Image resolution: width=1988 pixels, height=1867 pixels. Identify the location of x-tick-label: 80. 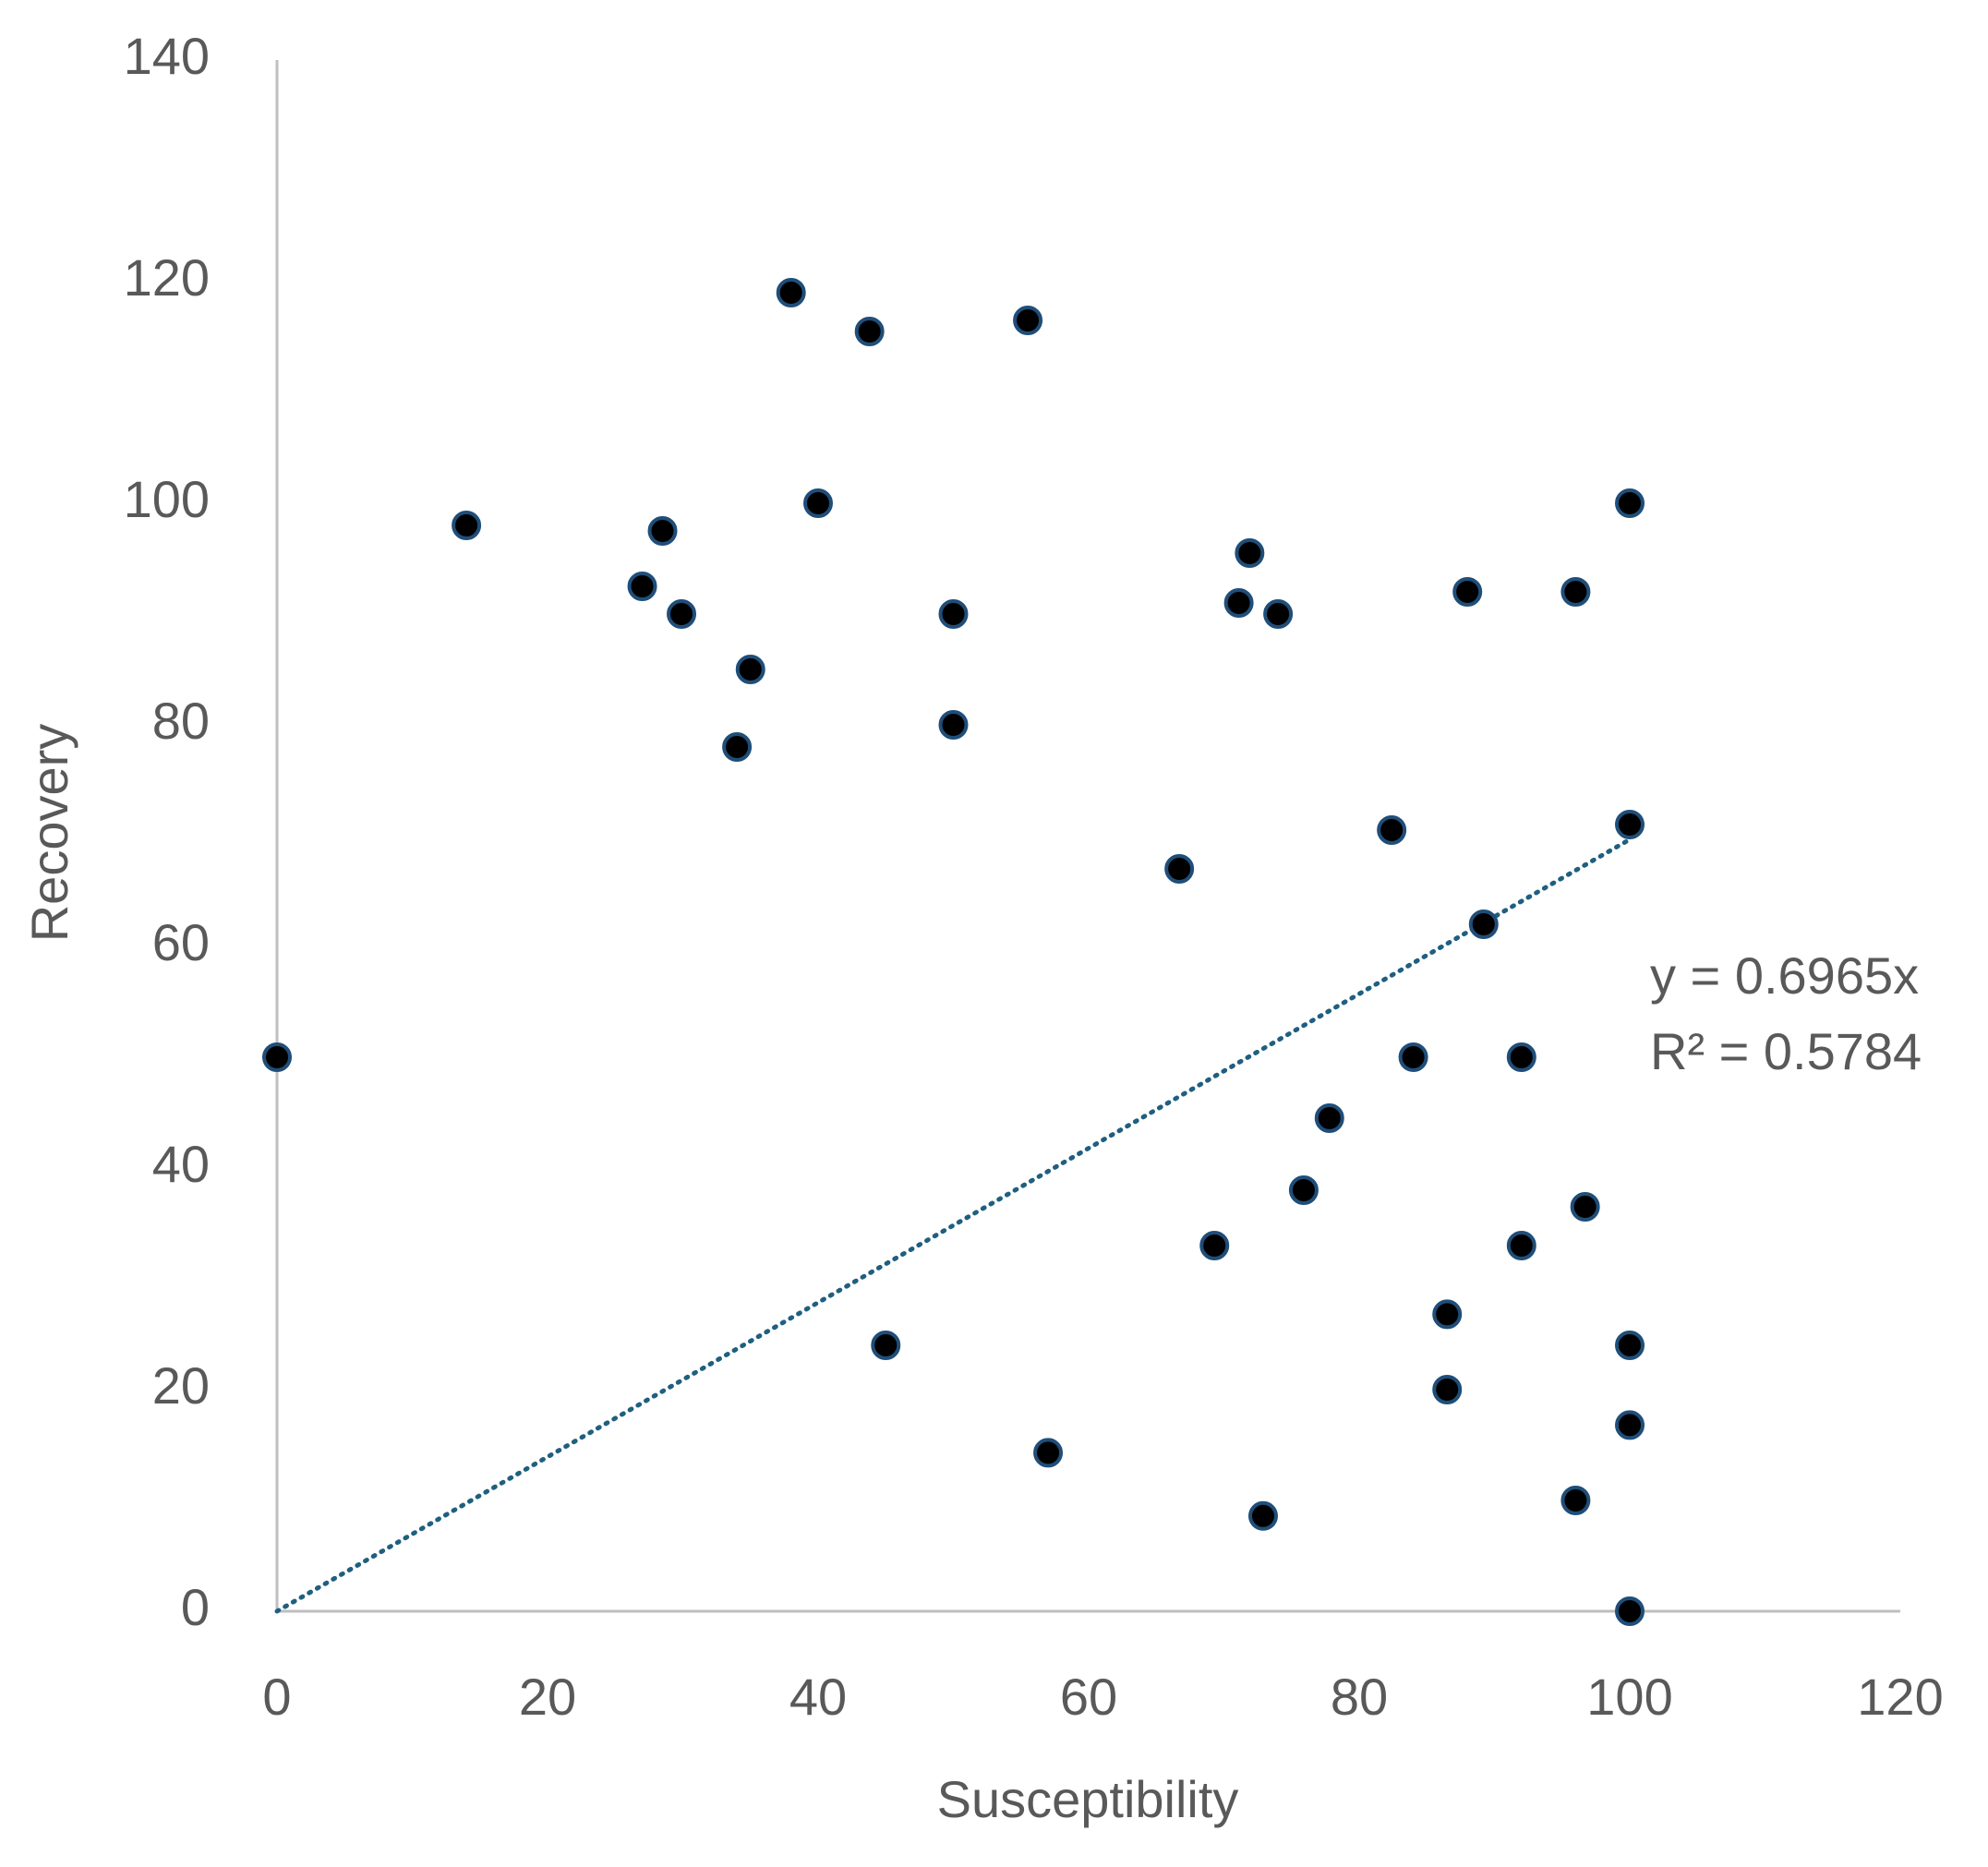
(1359, 1697).